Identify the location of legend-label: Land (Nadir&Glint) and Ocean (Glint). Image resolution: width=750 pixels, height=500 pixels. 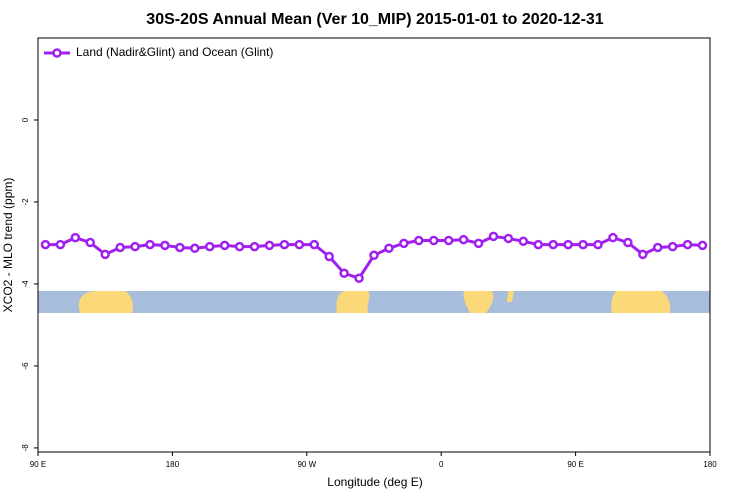
(174, 52).